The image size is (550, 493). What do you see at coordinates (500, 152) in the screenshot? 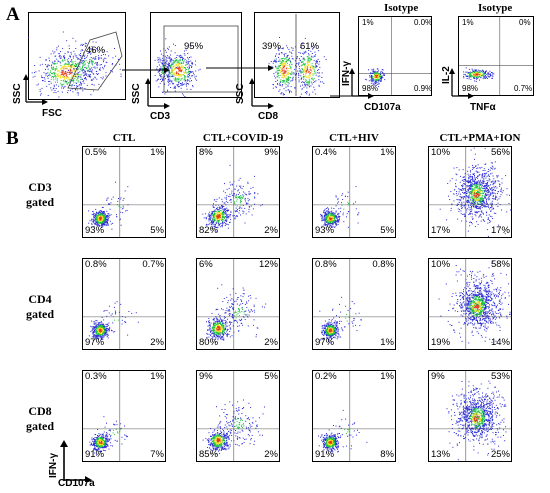
I see `quadrant-ur-r0-c3: 56%` at bounding box center [500, 152].